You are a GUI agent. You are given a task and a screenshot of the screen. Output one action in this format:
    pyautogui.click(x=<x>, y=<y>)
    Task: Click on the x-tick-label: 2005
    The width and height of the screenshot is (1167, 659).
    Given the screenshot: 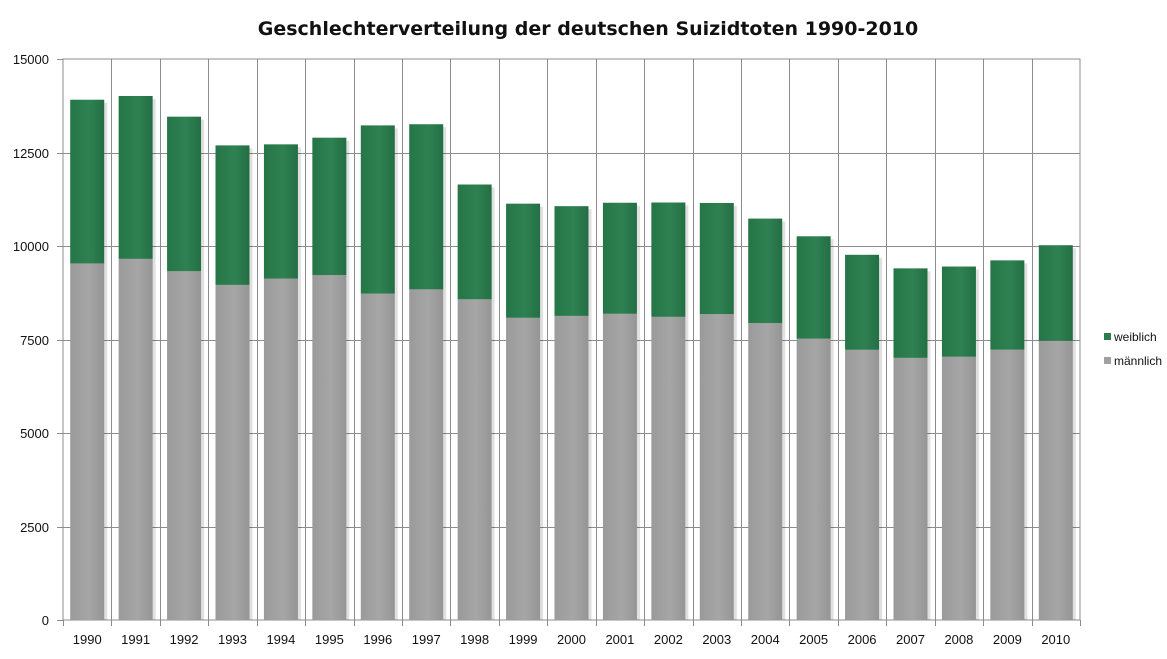 What is the action you would take?
    pyautogui.click(x=813, y=639)
    